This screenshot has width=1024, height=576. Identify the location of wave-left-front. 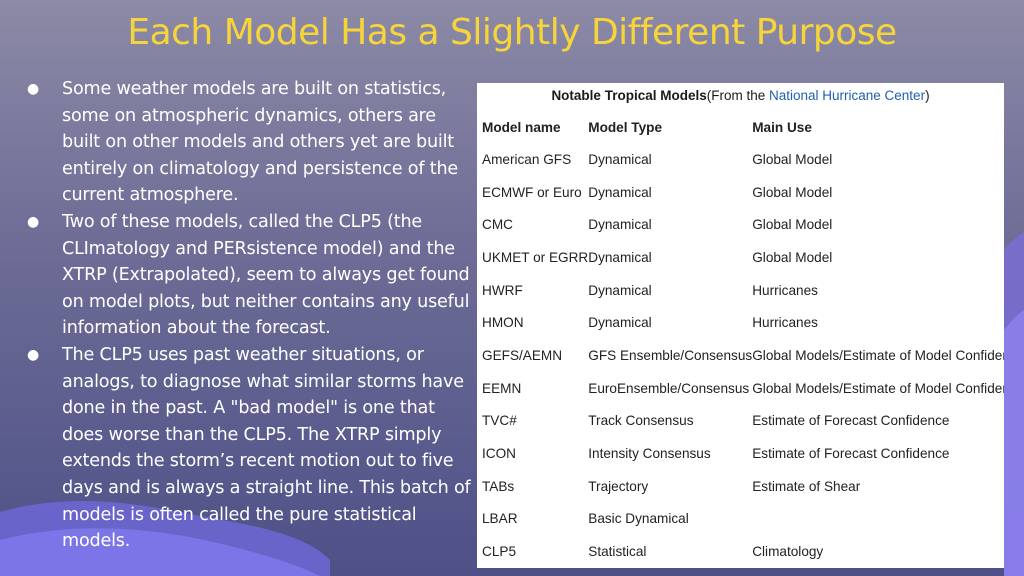
(160, 552).